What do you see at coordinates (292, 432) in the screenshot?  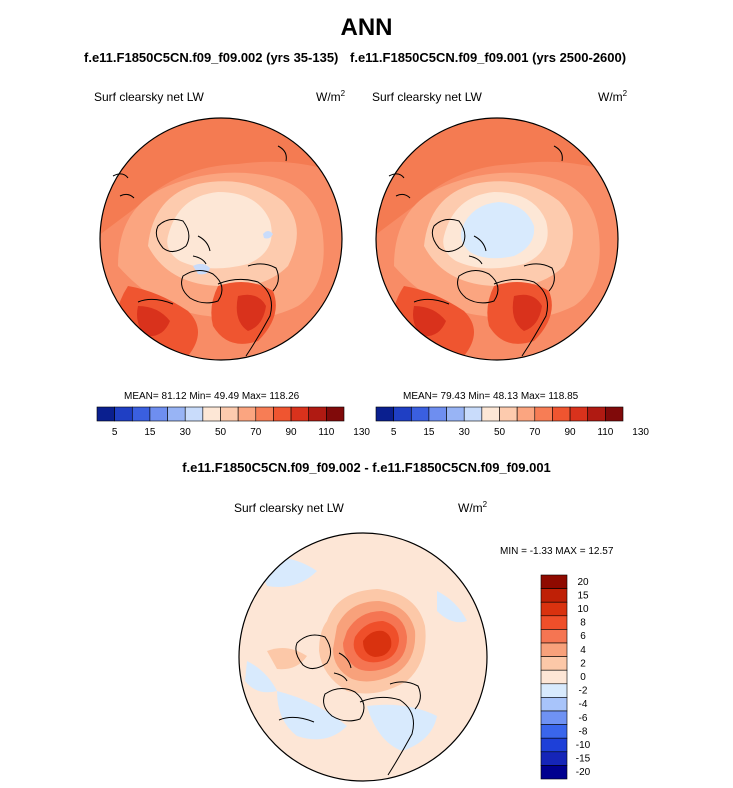 I see `left-colorbar-tick-label: 90` at bounding box center [292, 432].